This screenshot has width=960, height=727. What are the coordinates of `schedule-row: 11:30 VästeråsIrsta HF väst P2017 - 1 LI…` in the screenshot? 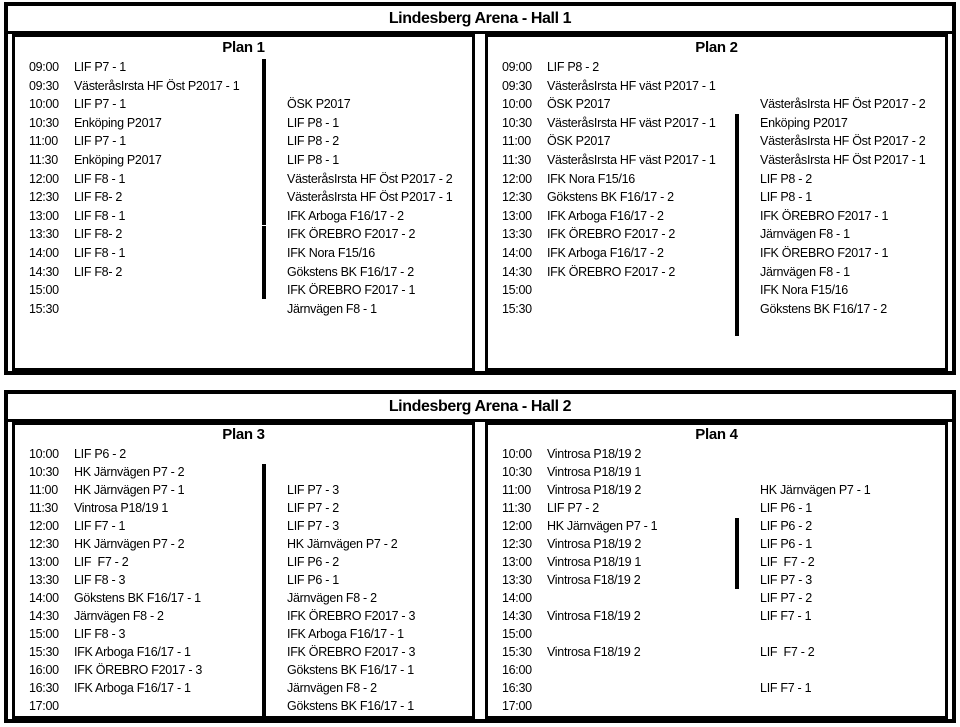 It's located at (716, 177).